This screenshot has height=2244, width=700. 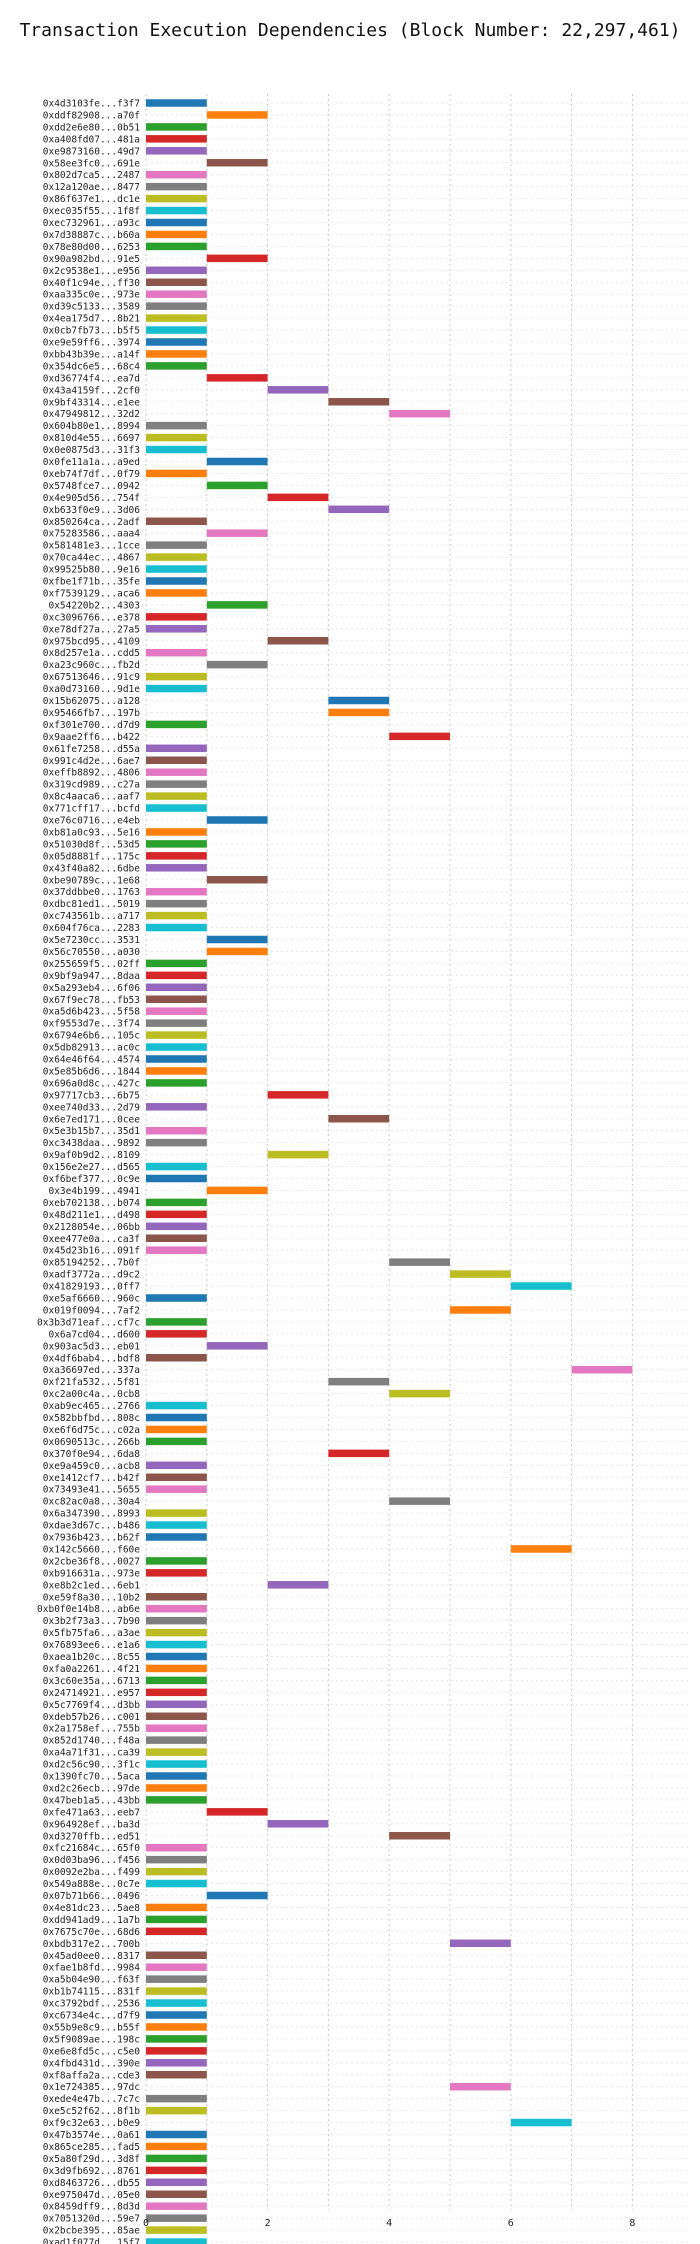 What do you see at coordinates (92, 474) in the screenshot?
I see `y-tick-label: 0xeb74f7df...0f79` at bounding box center [92, 474].